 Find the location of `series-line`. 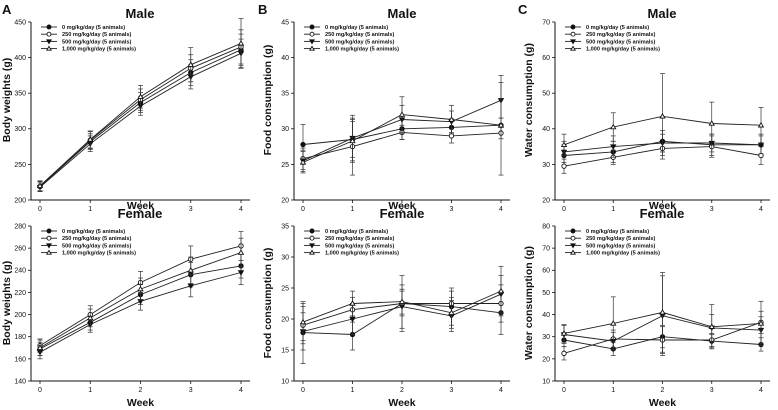

series-line is located at coordinates (140, 118).